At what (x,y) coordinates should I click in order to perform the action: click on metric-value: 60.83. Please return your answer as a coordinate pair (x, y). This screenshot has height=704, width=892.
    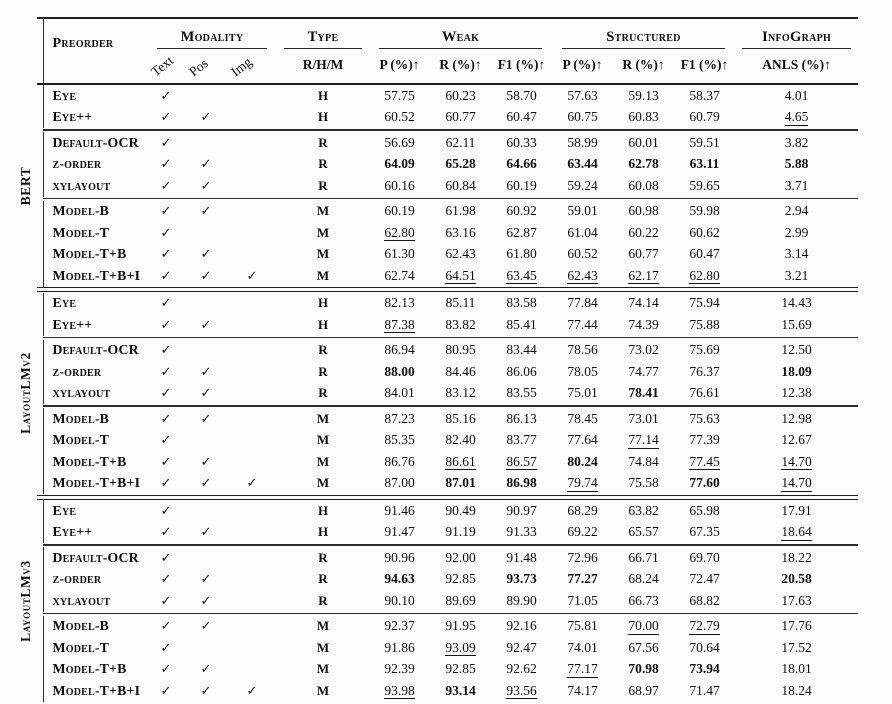
    Looking at the image, I should click on (643, 118).